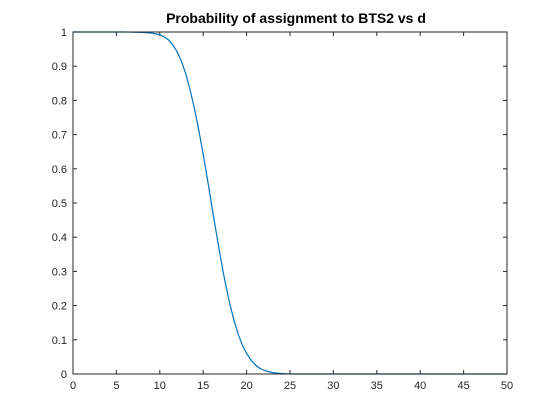  What do you see at coordinates (463, 386) in the screenshot?
I see `x-tick-label: 45` at bounding box center [463, 386].